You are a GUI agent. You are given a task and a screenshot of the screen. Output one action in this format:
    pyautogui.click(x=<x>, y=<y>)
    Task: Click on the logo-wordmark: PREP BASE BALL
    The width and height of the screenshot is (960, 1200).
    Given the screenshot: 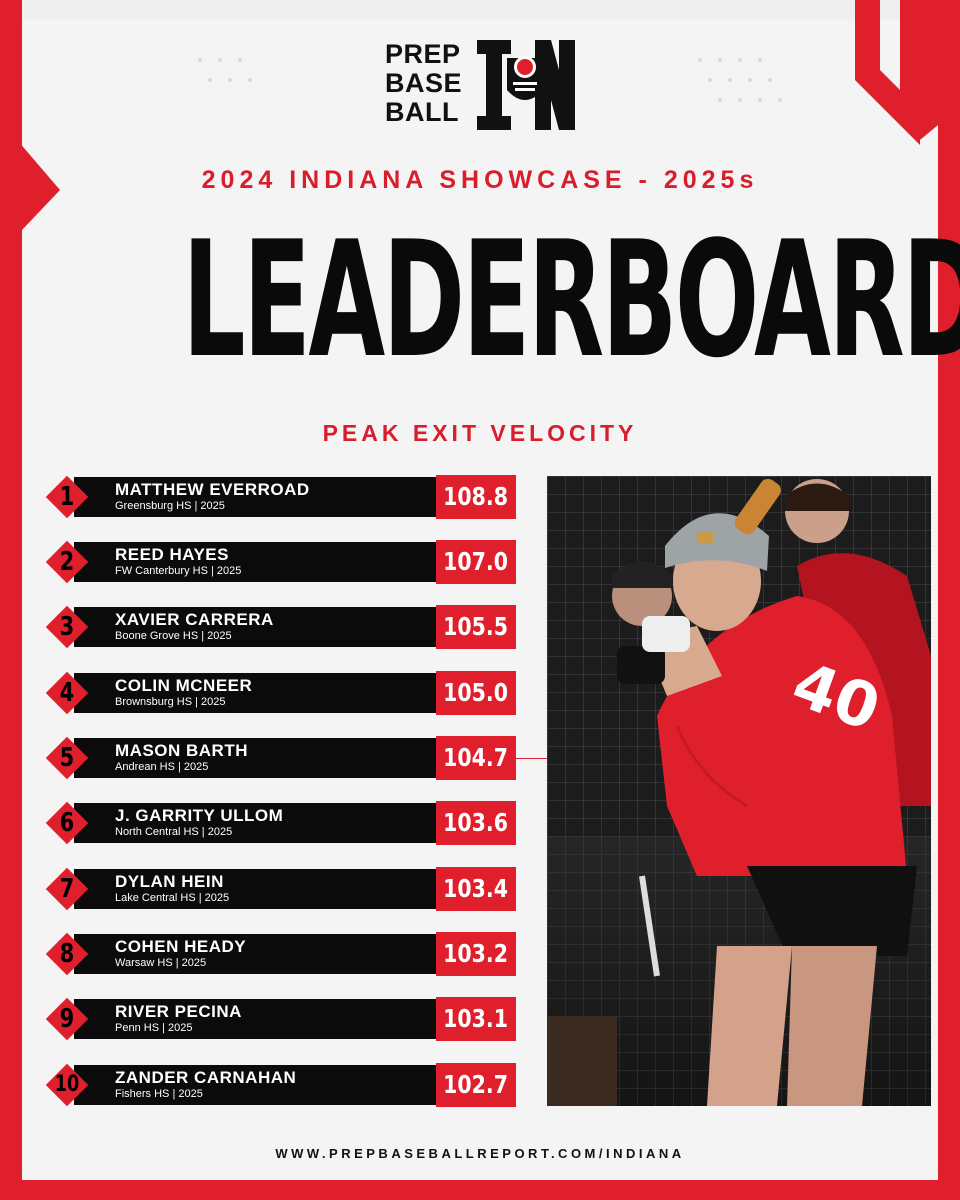 What is the action you would take?
    pyautogui.click(x=431, y=85)
    